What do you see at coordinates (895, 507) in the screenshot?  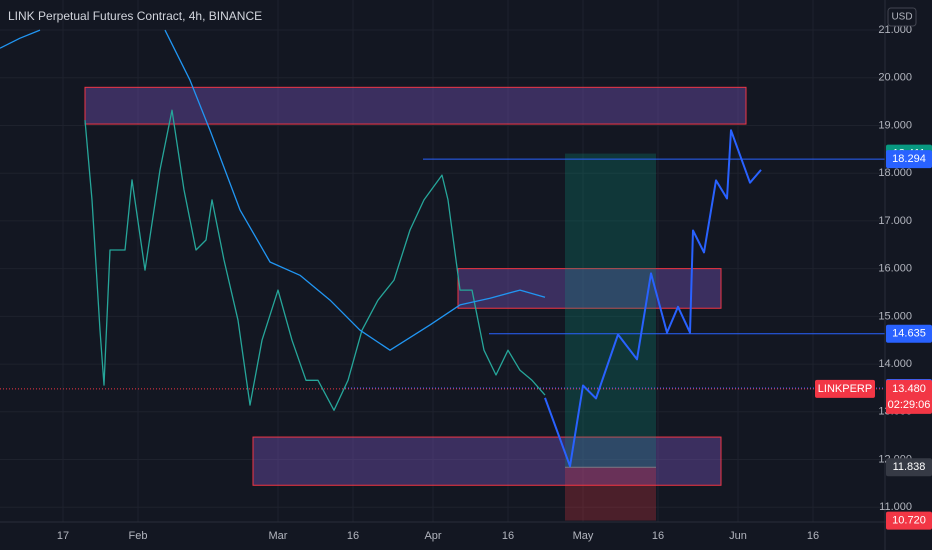 I see `y-tick-label: 11.000` at bounding box center [895, 507].